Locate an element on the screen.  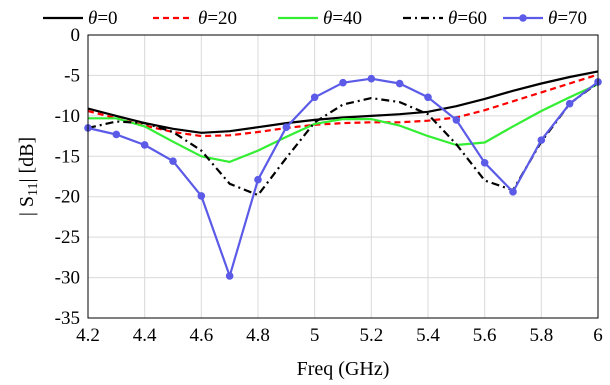
x-tick-label: 4.2 is located at coordinates (88, 335).